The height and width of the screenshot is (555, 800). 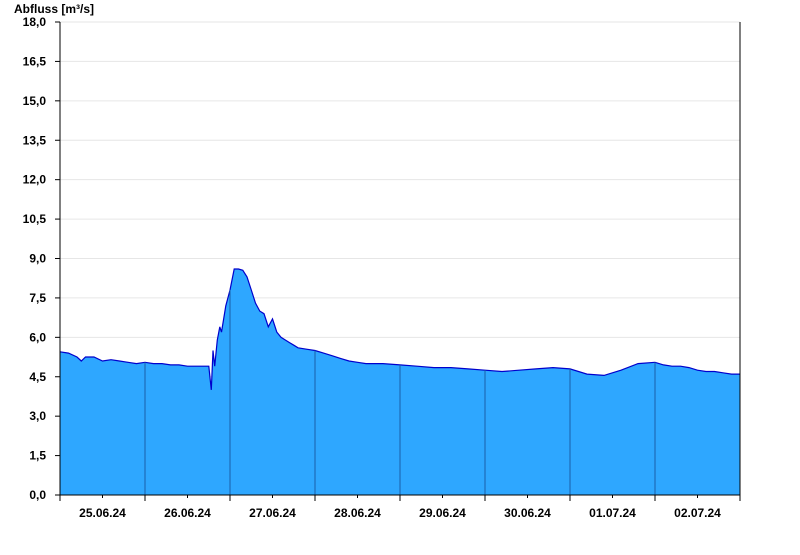 What do you see at coordinates (37, 456) in the screenshot?
I see `y-tick-label: 1,5` at bounding box center [37, 456].